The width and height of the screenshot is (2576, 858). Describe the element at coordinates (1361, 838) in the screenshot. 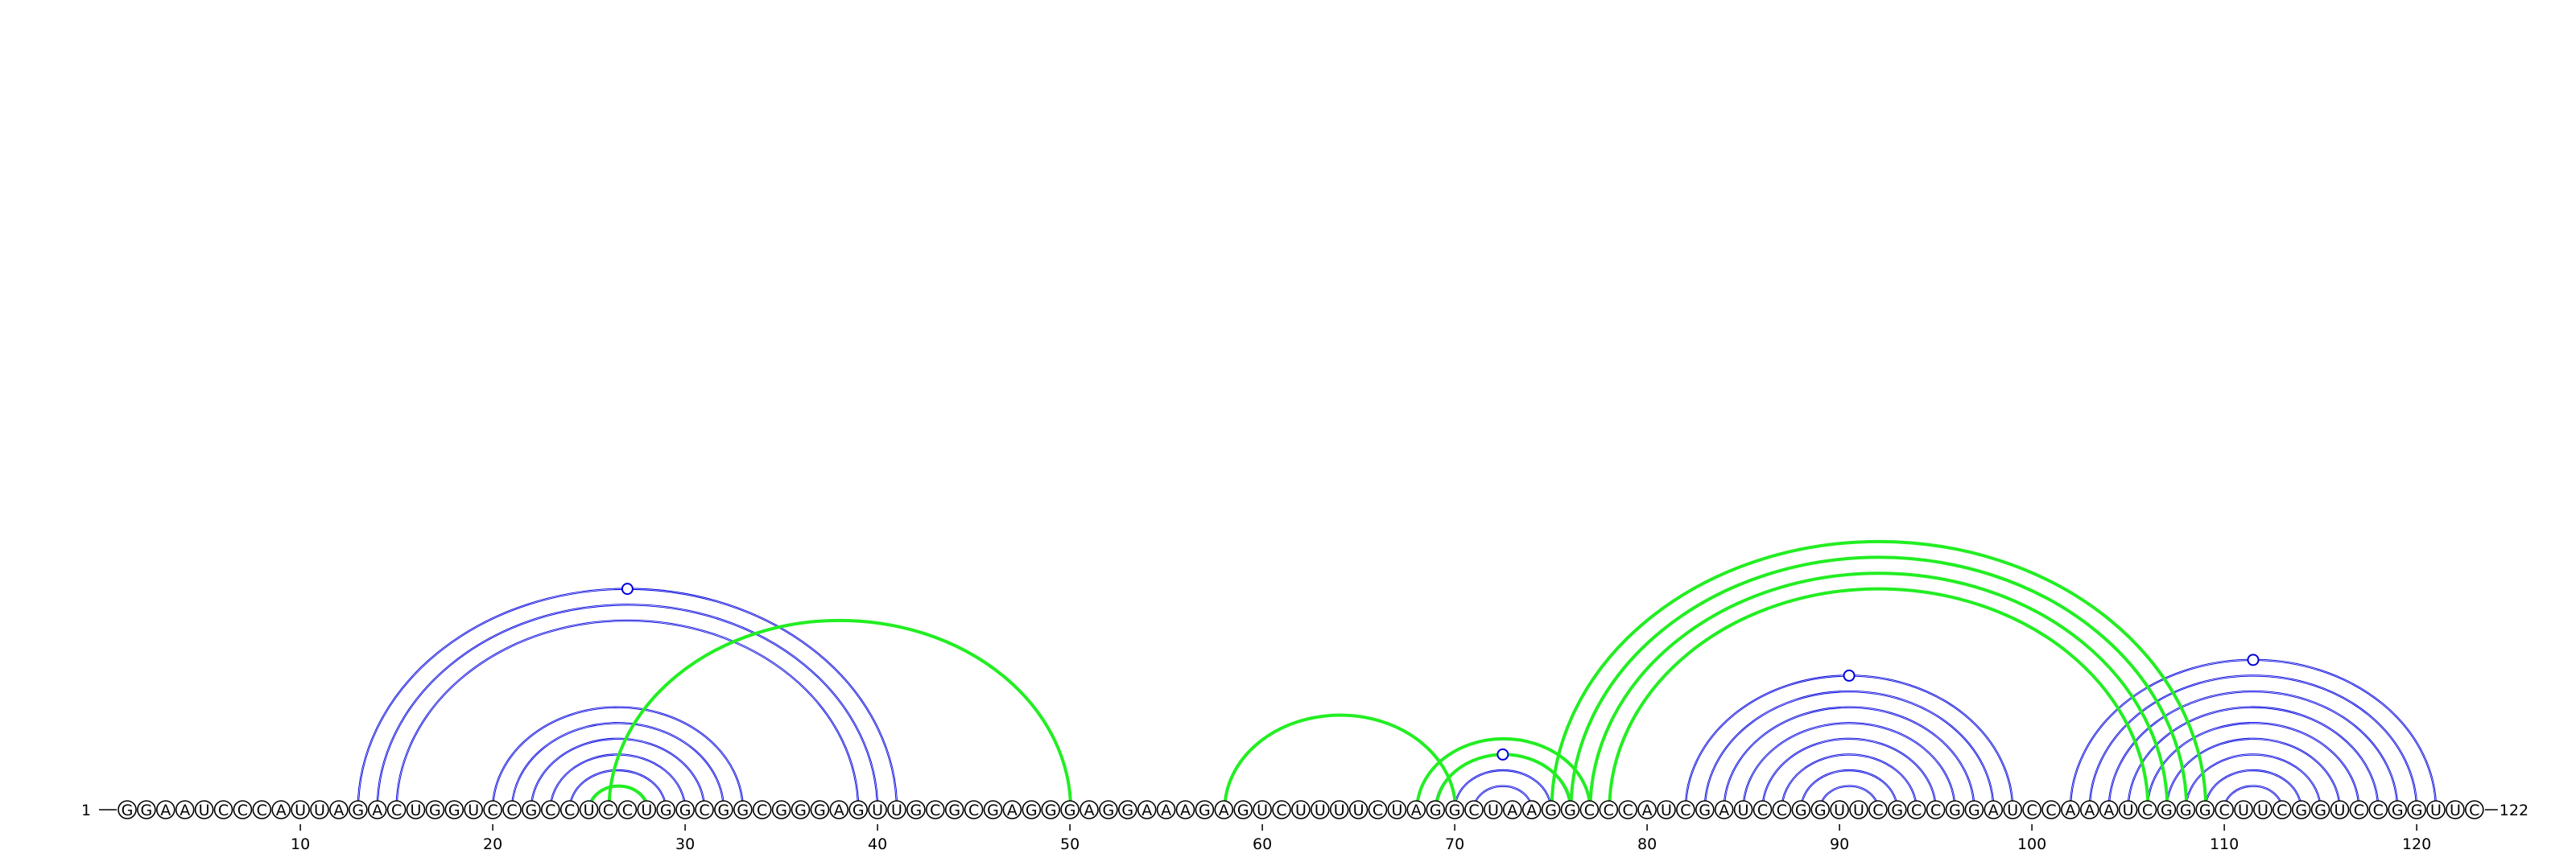

I see `position-axis: 10 20 30 40 50 60 70 80 90 100 110 120` at that location.